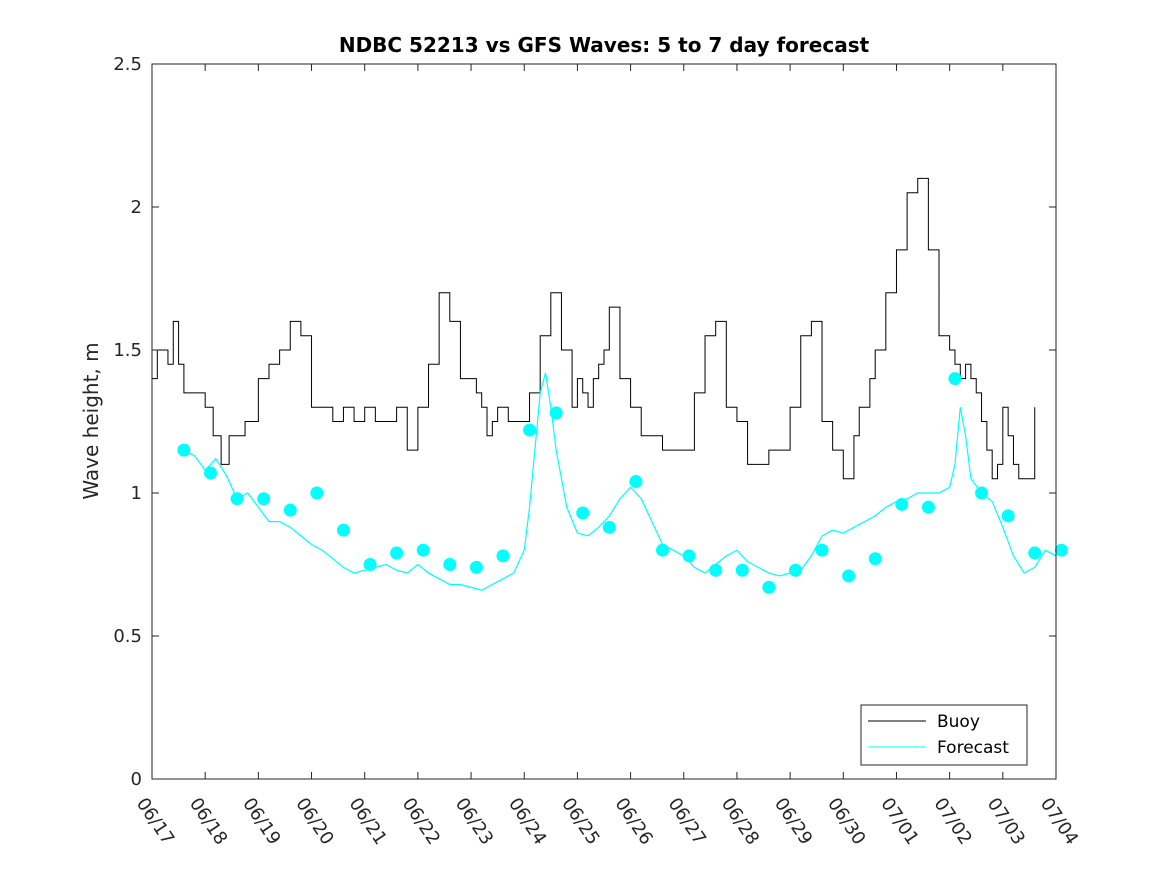 The image size is (1167, 875). What do you see at coordinates (958, 722) in the screenshot?
I see `legend-buoy-label: Buoy` at bounding box center [958, 722].